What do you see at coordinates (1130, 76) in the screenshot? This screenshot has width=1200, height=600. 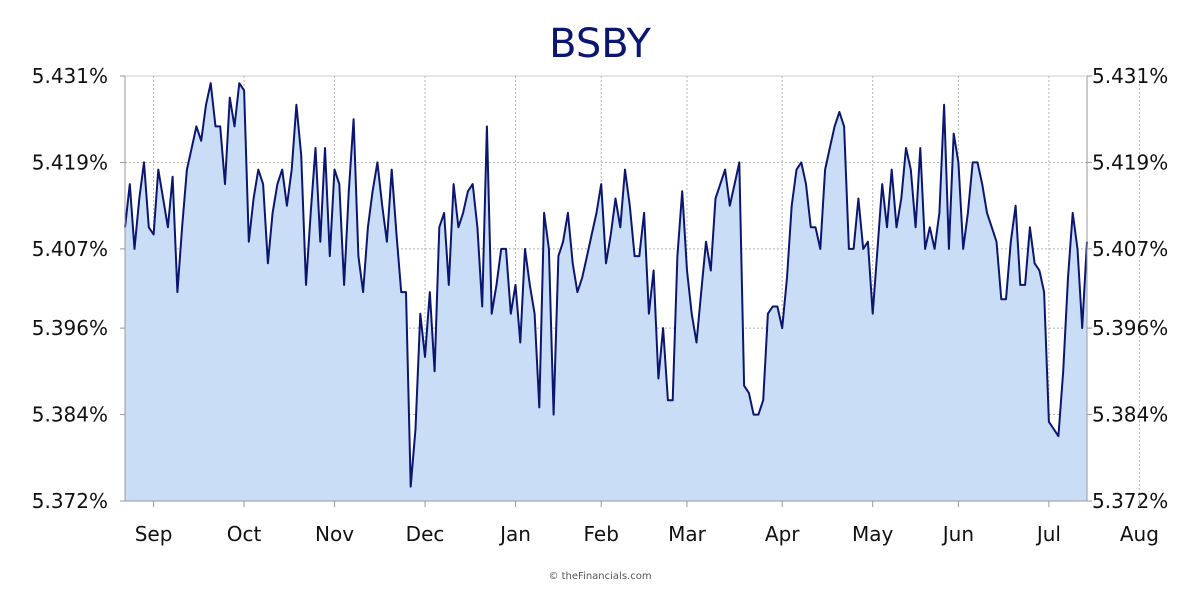 I see `y-tick-label-right: 5.431%` at bounding box center [1130, 76].